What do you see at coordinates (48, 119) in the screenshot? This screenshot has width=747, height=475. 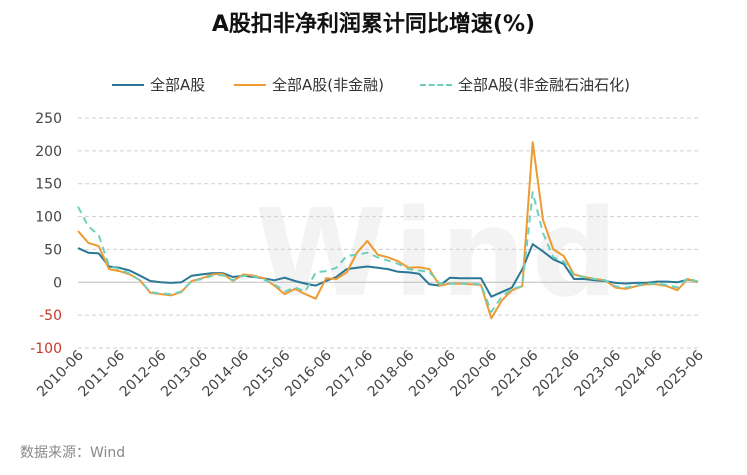 I see `y-tick-label: 250` at bounding box center [48, 119].